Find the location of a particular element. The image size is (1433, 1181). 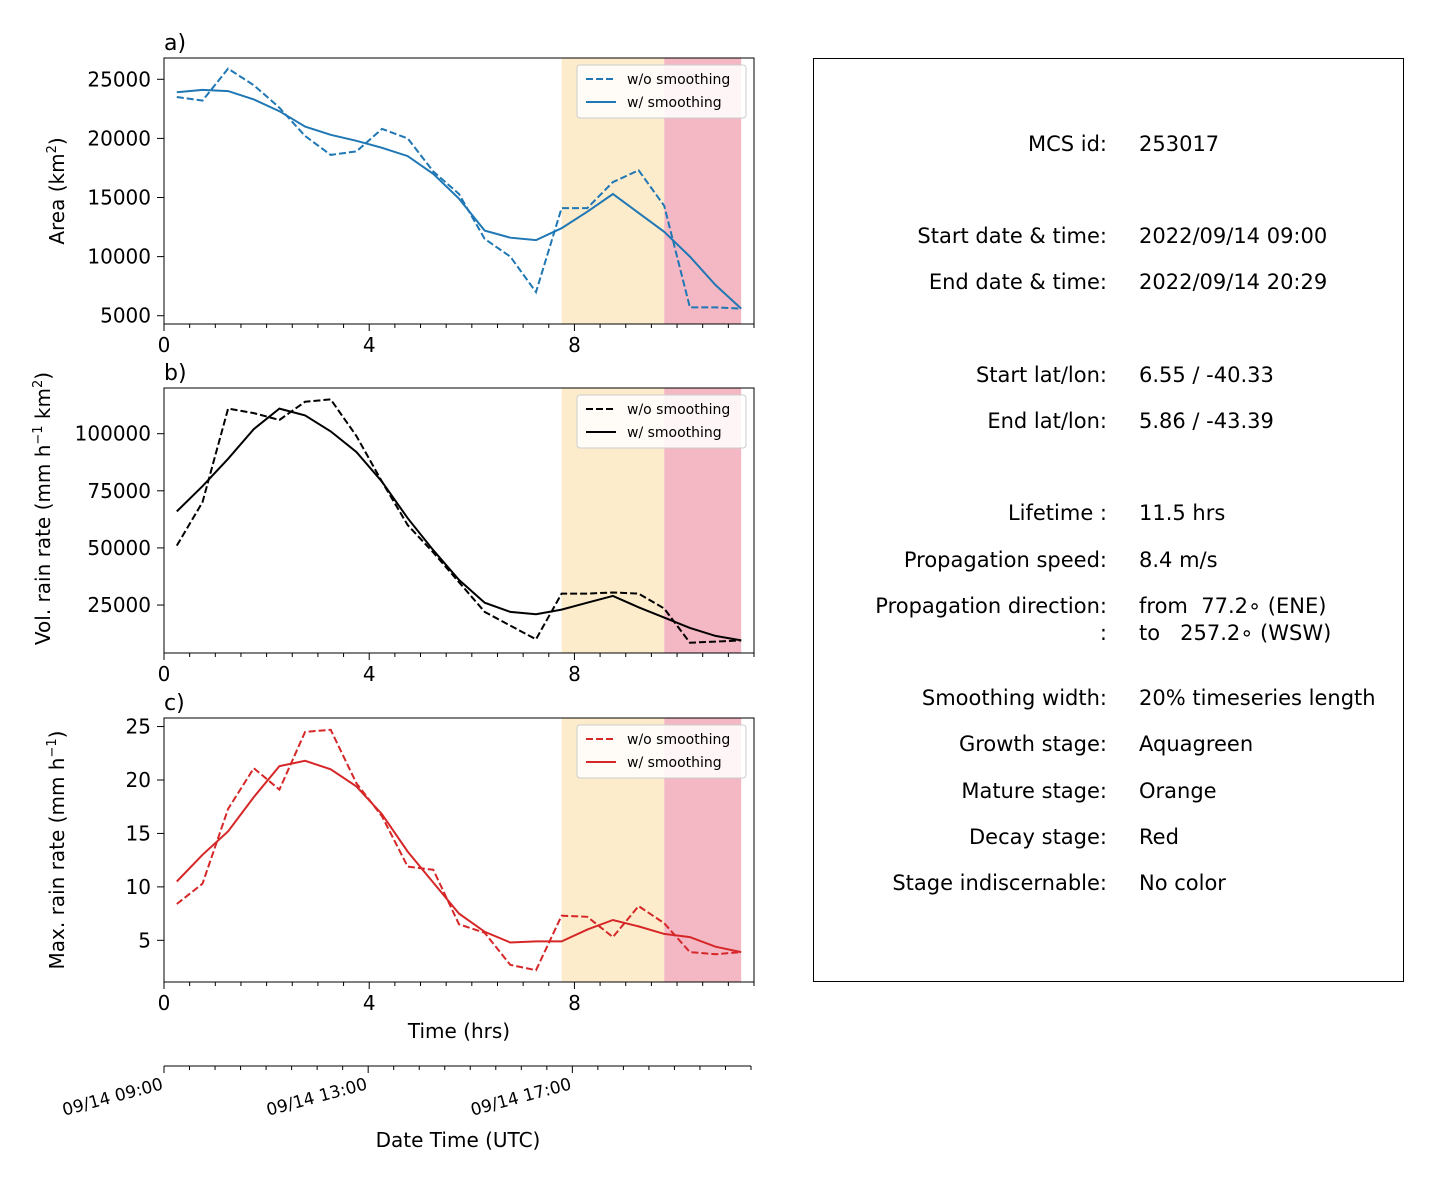

y-tick-label: 50000 is located at coordinates (119, 548).